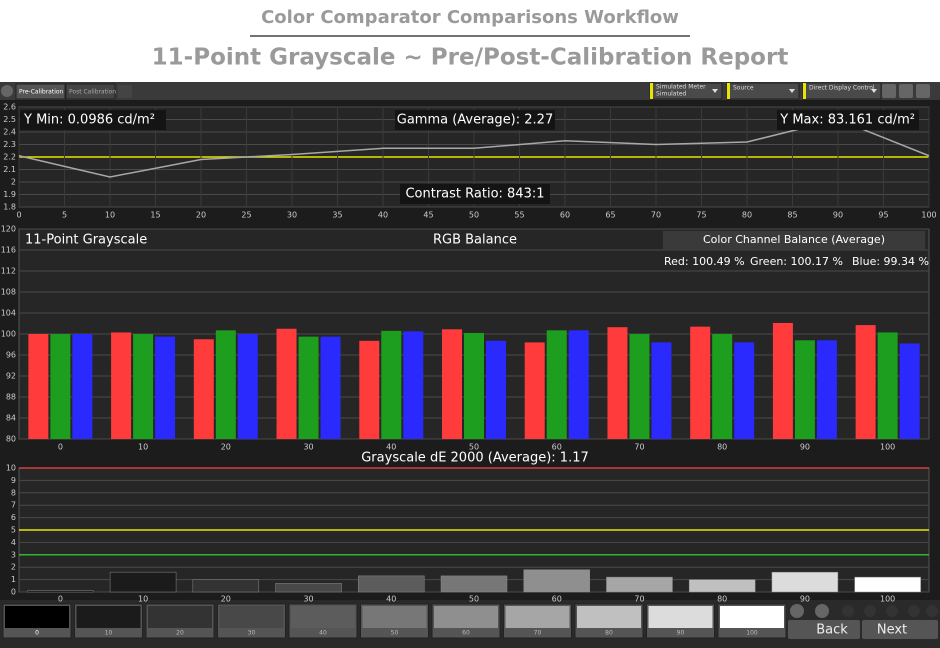  What do you see at coordinates (9, 132) in the screenshot?
I see `y-tick-label: 2.4` at bounding box center [9, 132].